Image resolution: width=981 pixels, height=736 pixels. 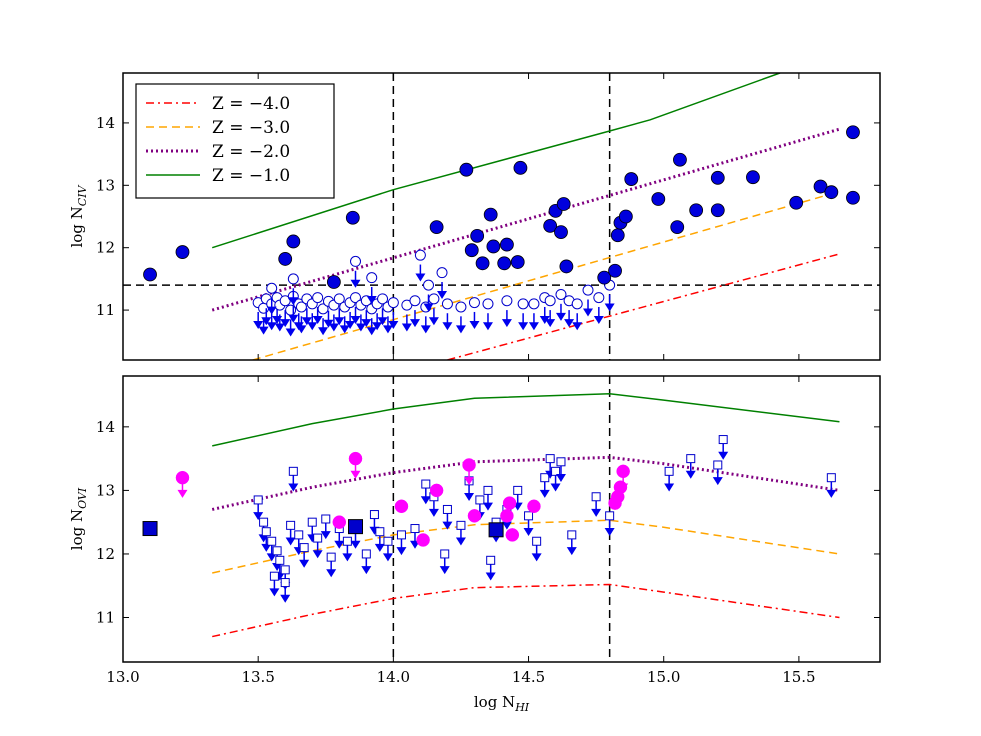 What do you see at coordinates (258, 516) in the screenshot?
I see `ovi-limit-arrow-0-head` at bounding box center [258, 516].